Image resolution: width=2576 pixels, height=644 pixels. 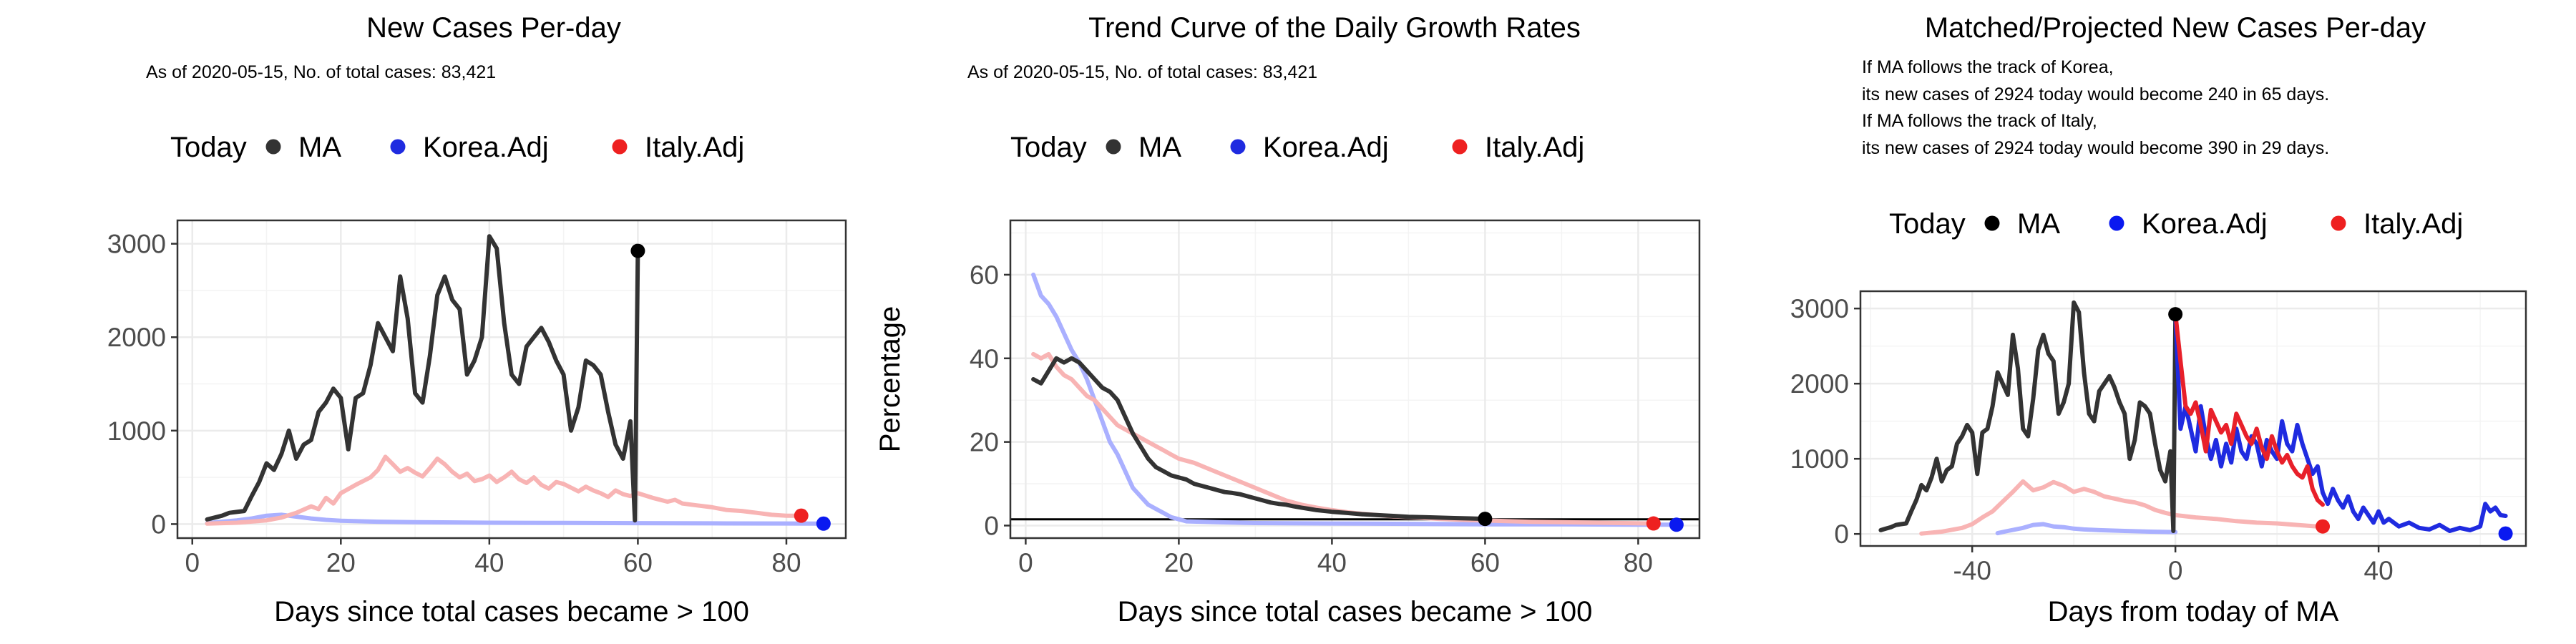 I want to click on y-tick-label: 20, so click(x=984, y=442).